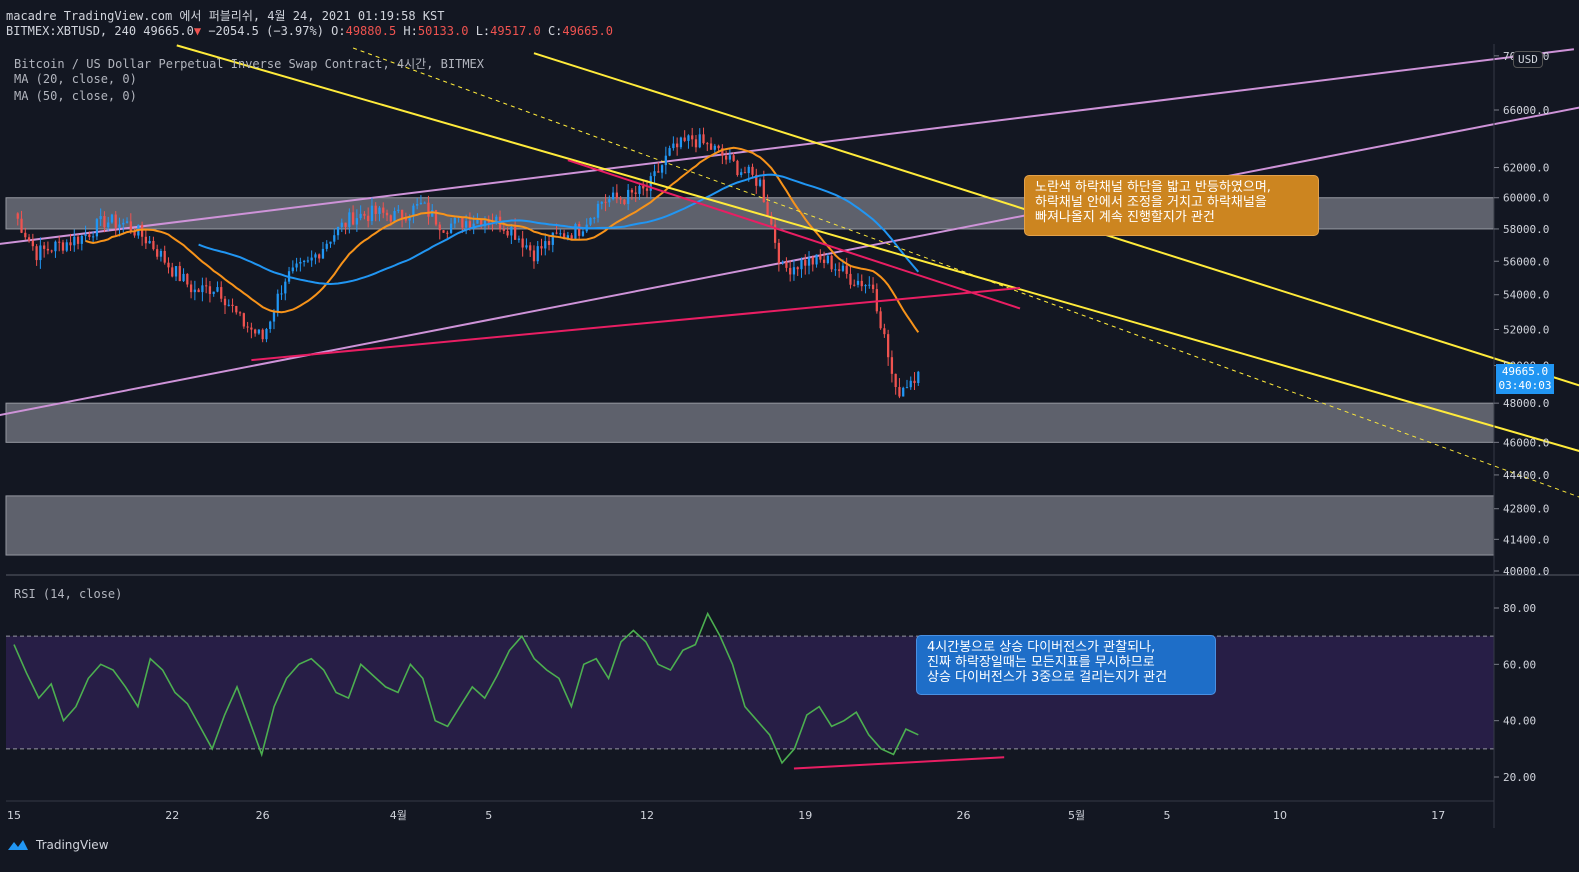  I want to click on x-tick-label: 10, so click(1280, 815).